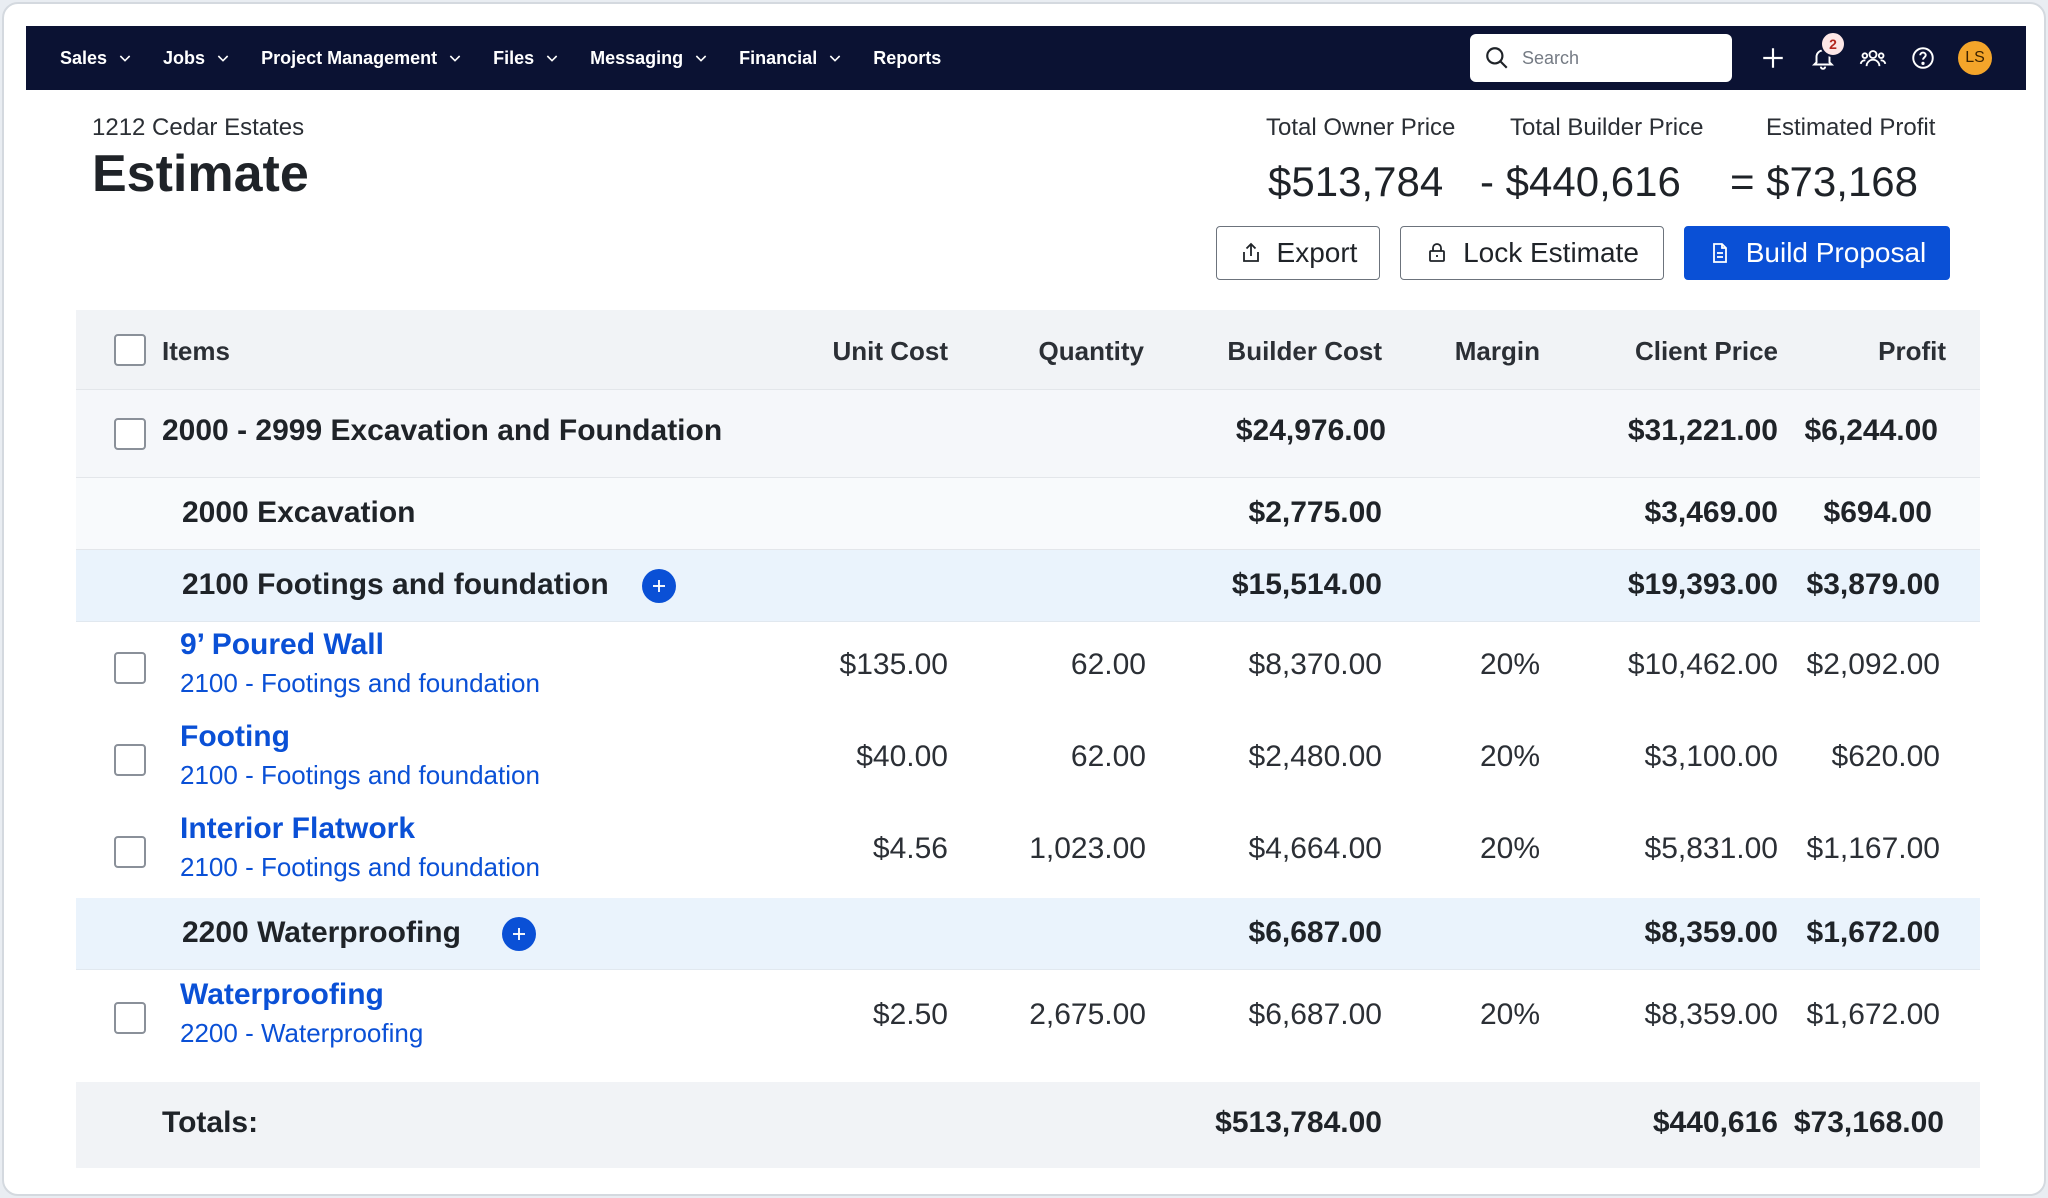 The height and width of the screenshot is (1198, 2048). Describe the element at coordinates (1497, 351) in the screenshot. I see `col-margin: Margin` at that location.